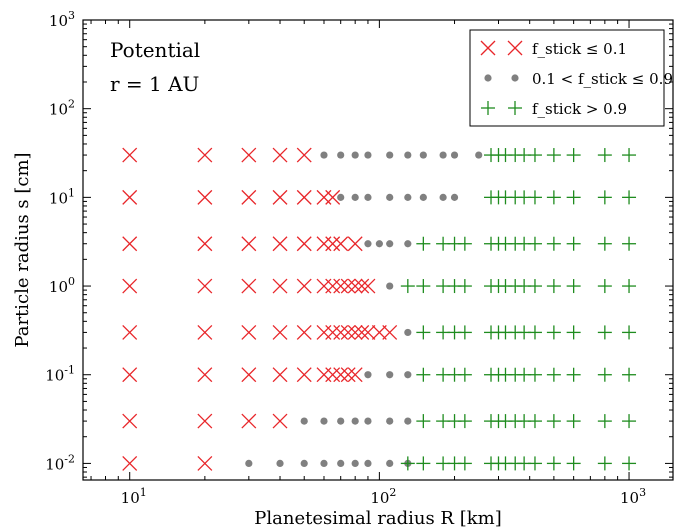 Image resolution: width=686 pixels, height=531 pixels. Describe the element at coordinates (62, 108) in the screenshot. I see `y-tick-label: 10²` at that location.